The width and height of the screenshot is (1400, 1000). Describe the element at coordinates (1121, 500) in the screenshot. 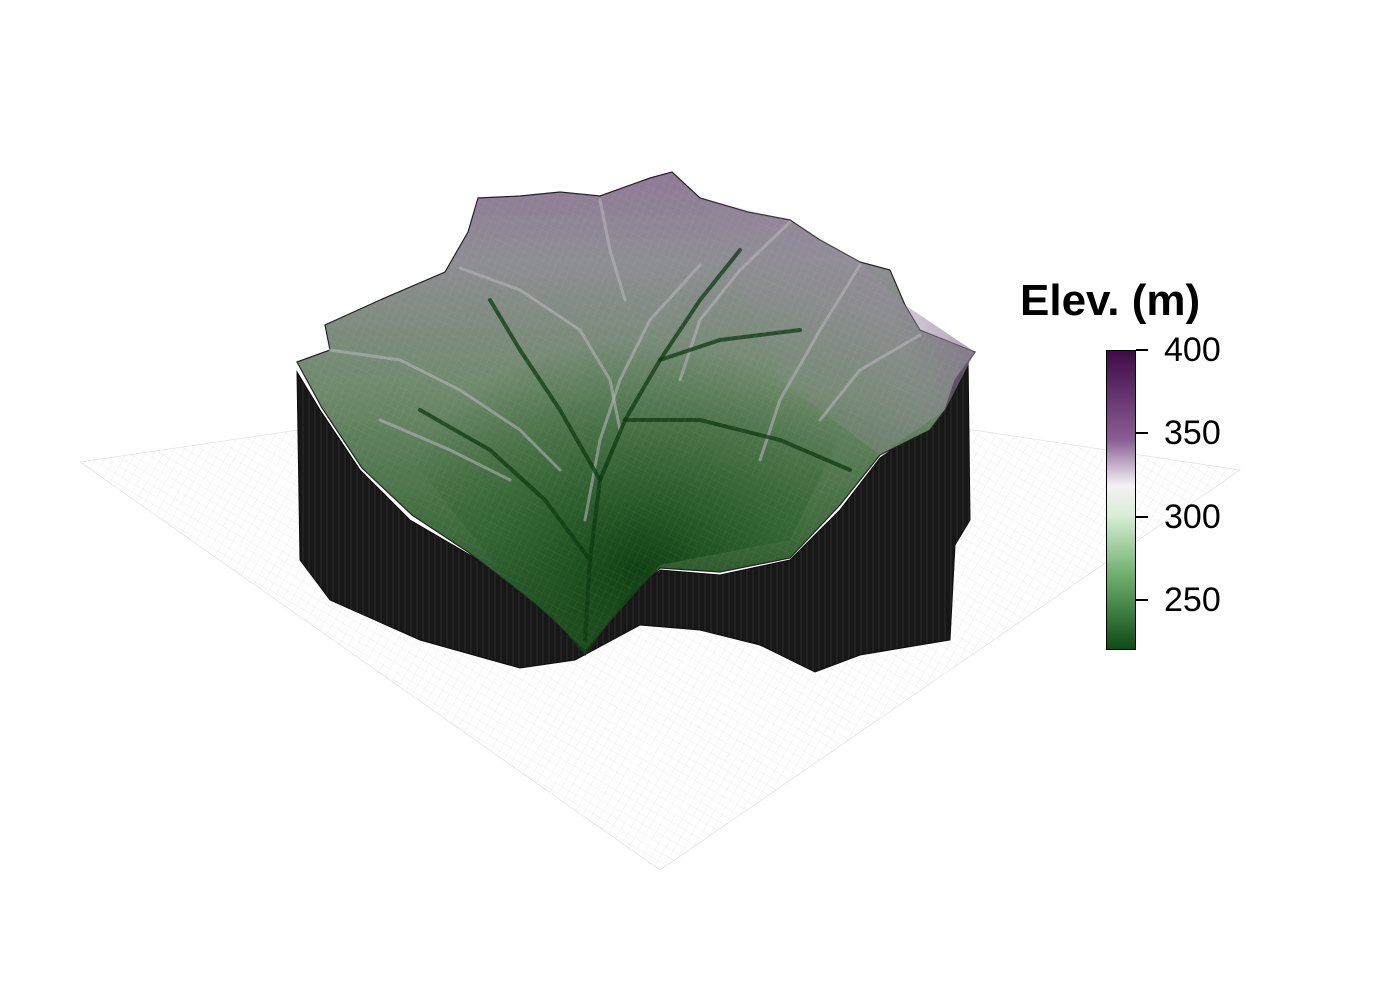

I see `elevation-colorbar` at that location.